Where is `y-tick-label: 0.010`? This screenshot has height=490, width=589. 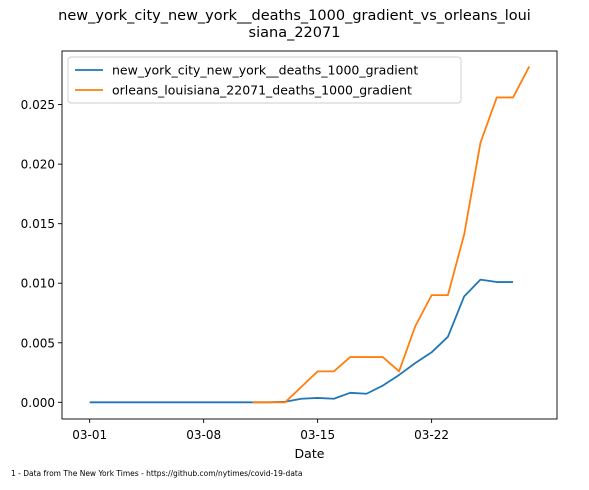
y-tick-label: 0.010 is located at coordinates (38, 284).